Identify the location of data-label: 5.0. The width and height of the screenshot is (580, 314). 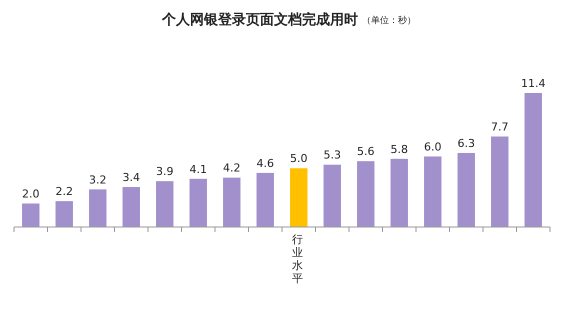
(299, 159).